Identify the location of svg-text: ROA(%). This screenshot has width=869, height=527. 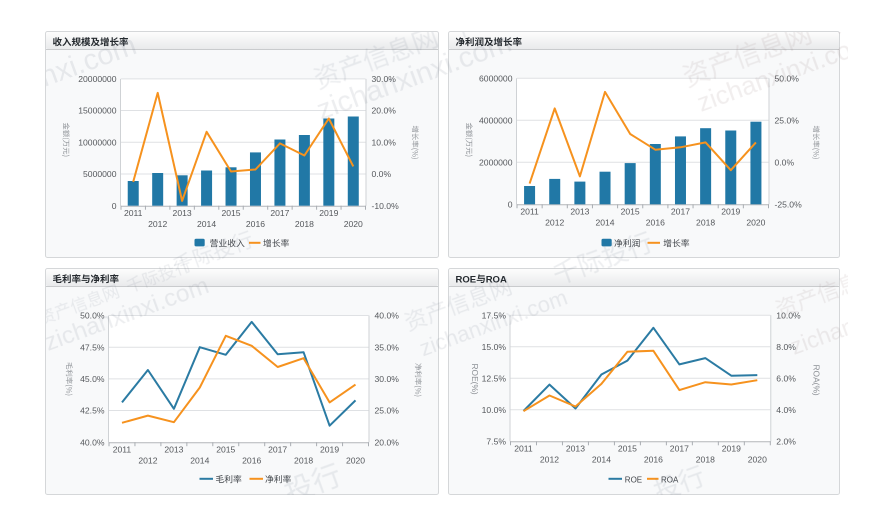
(817, 380).